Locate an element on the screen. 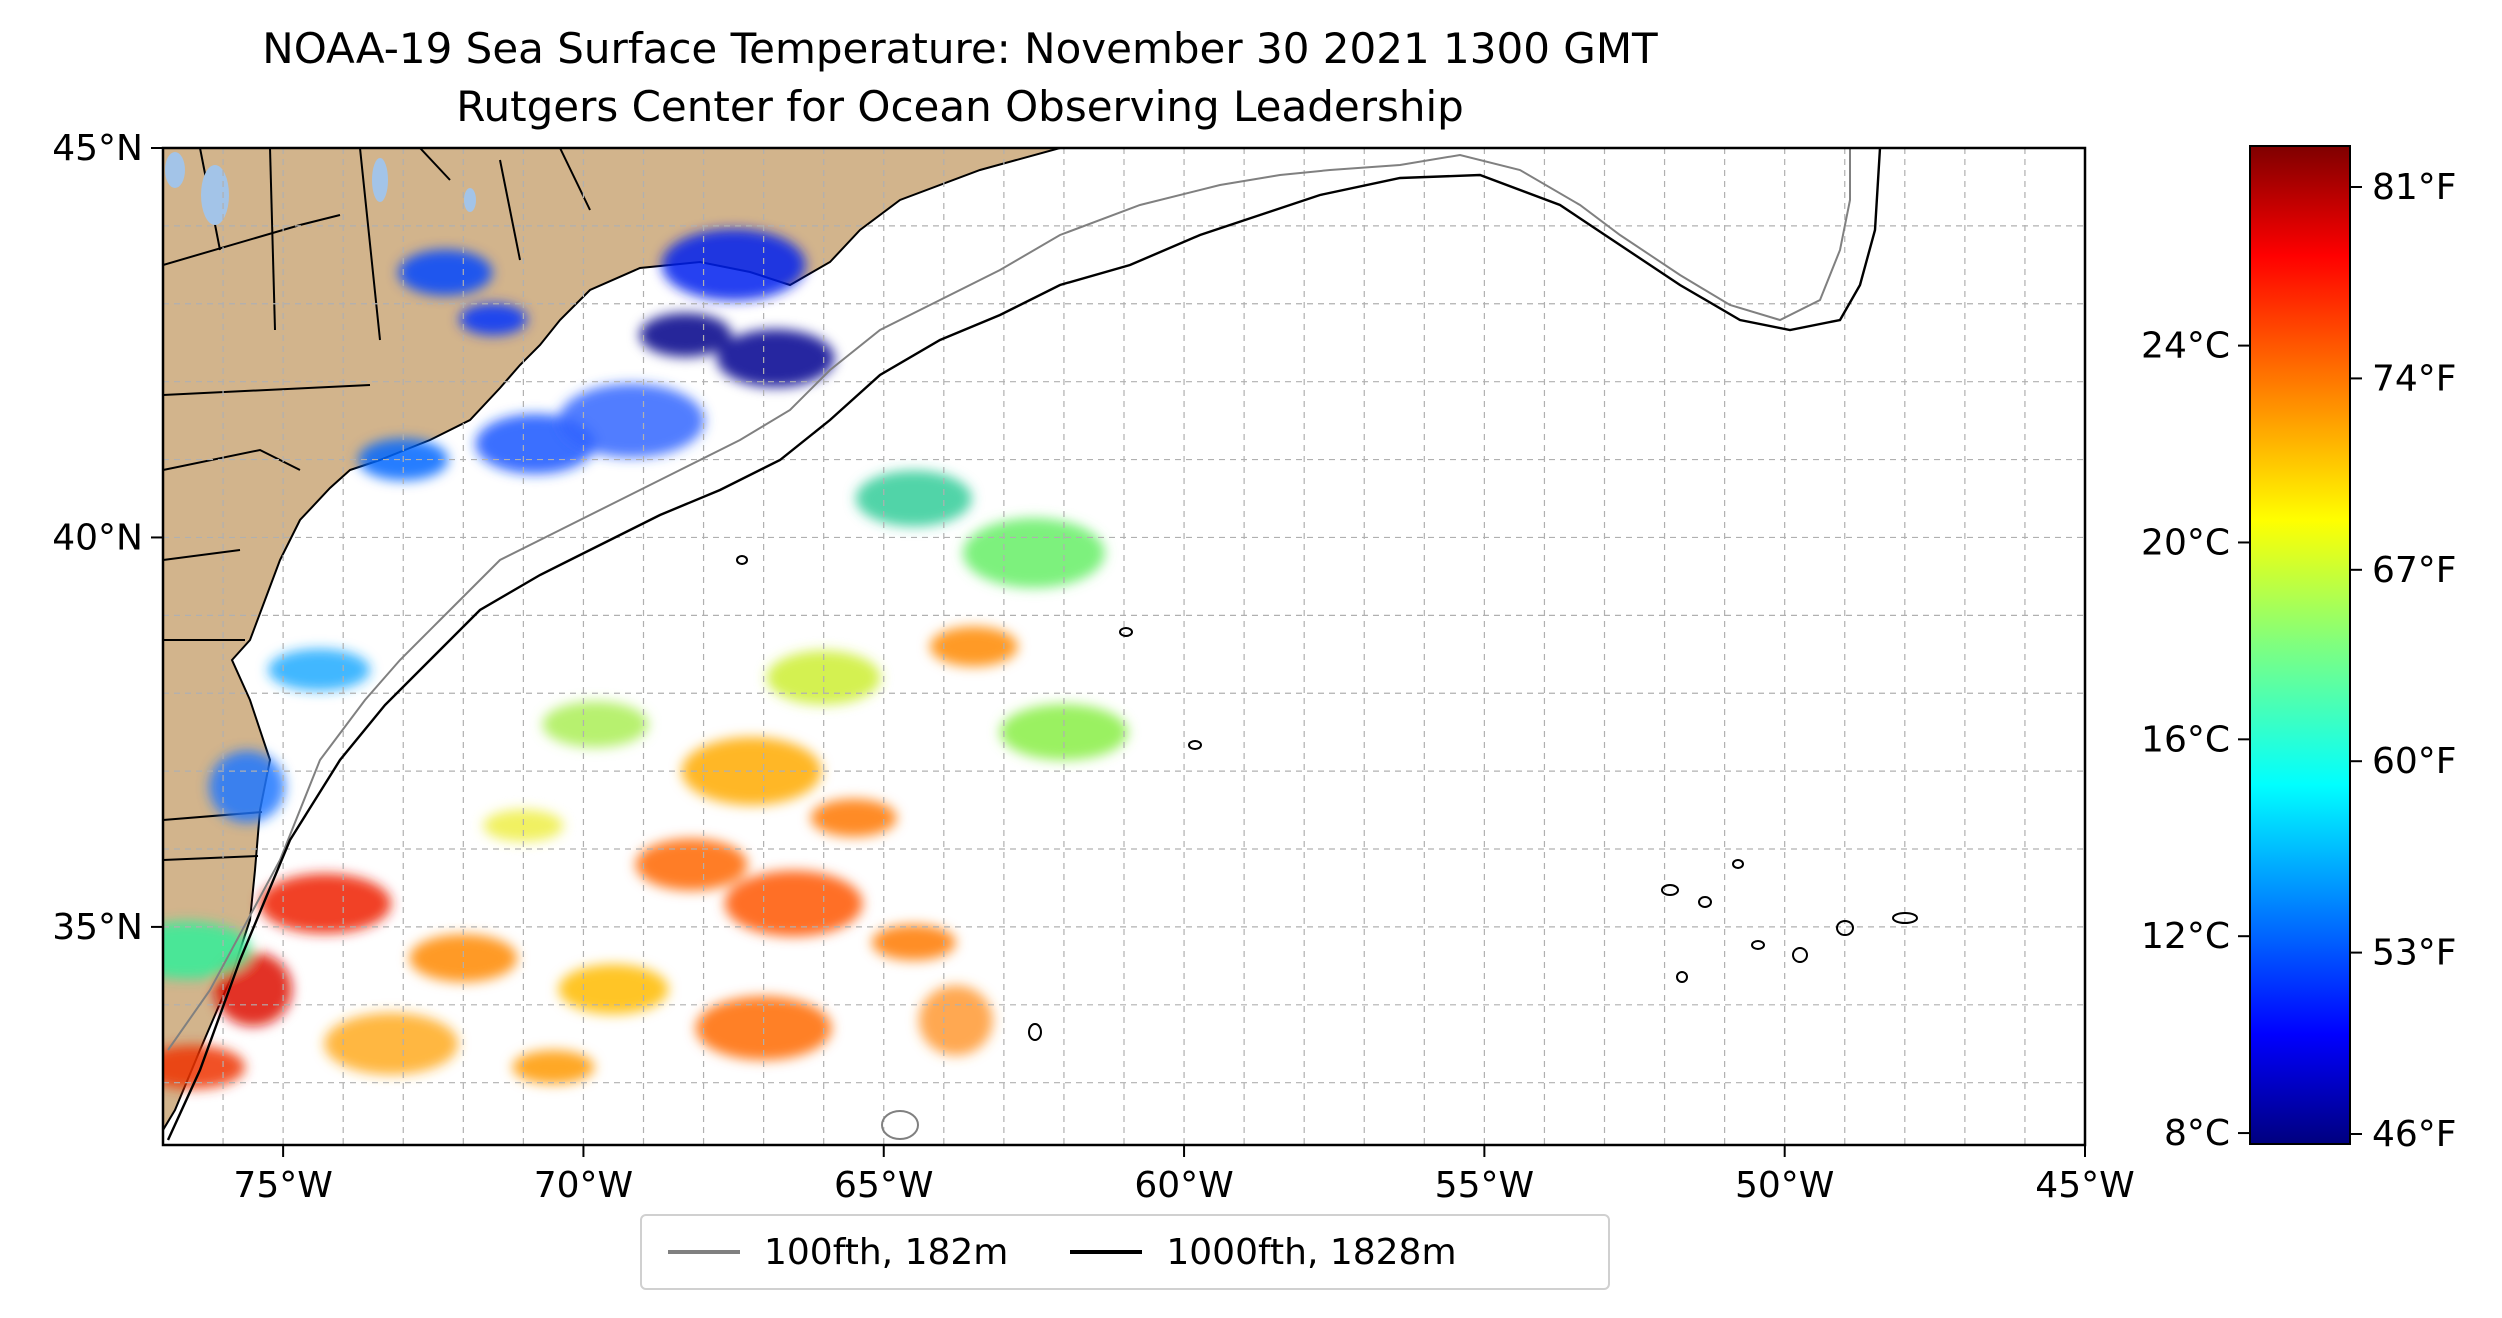 Image resolution: width=2502 pixels, height=1318 pixels. lat-tick-label: 35°N is located at coordinates (97, 927).